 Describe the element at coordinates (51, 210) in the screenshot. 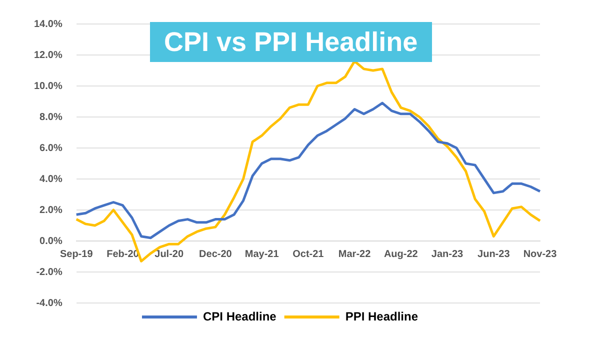

I see `y-tick-label: 2.0%` at that location.